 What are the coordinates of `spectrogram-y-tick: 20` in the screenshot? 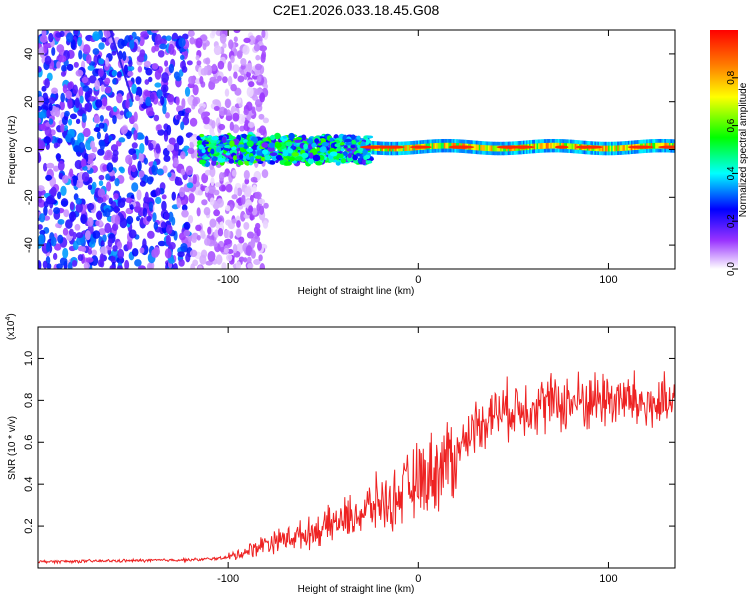 It's located at (29, 102).